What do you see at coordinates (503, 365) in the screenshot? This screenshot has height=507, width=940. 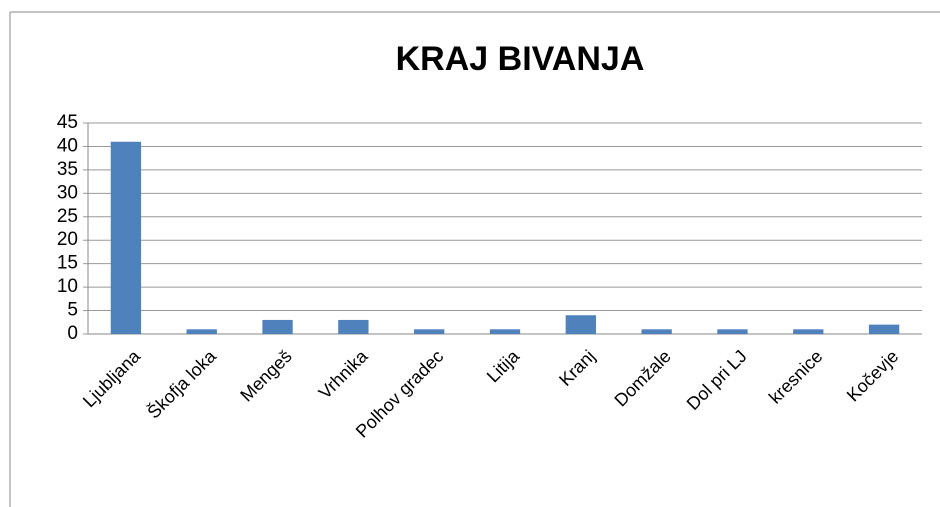 I see `x-tick-label: Litija` at bounding box center [503, 365].